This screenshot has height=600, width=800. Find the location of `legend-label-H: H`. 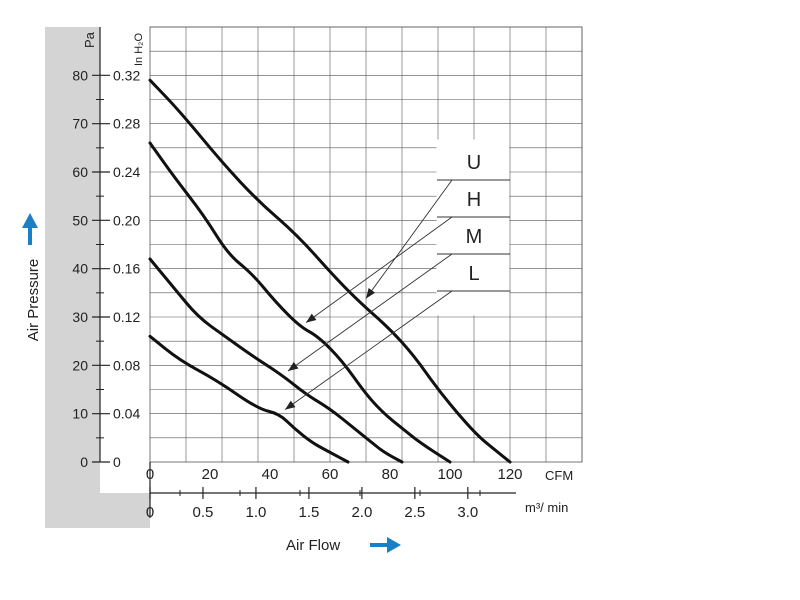

legend-label-H: H is located at coordinates (474, 200).